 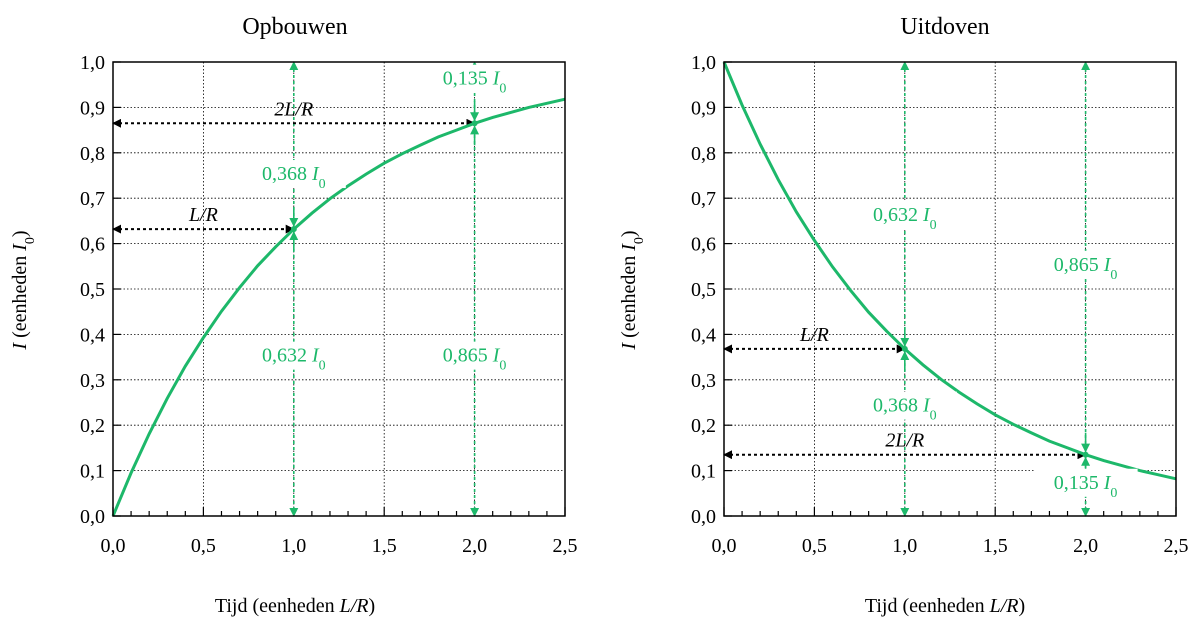 What do you see at coordinates (703, 63) in the screenshot?
I see `y-tick-label: 1,0` at bounding box center [703, 63].